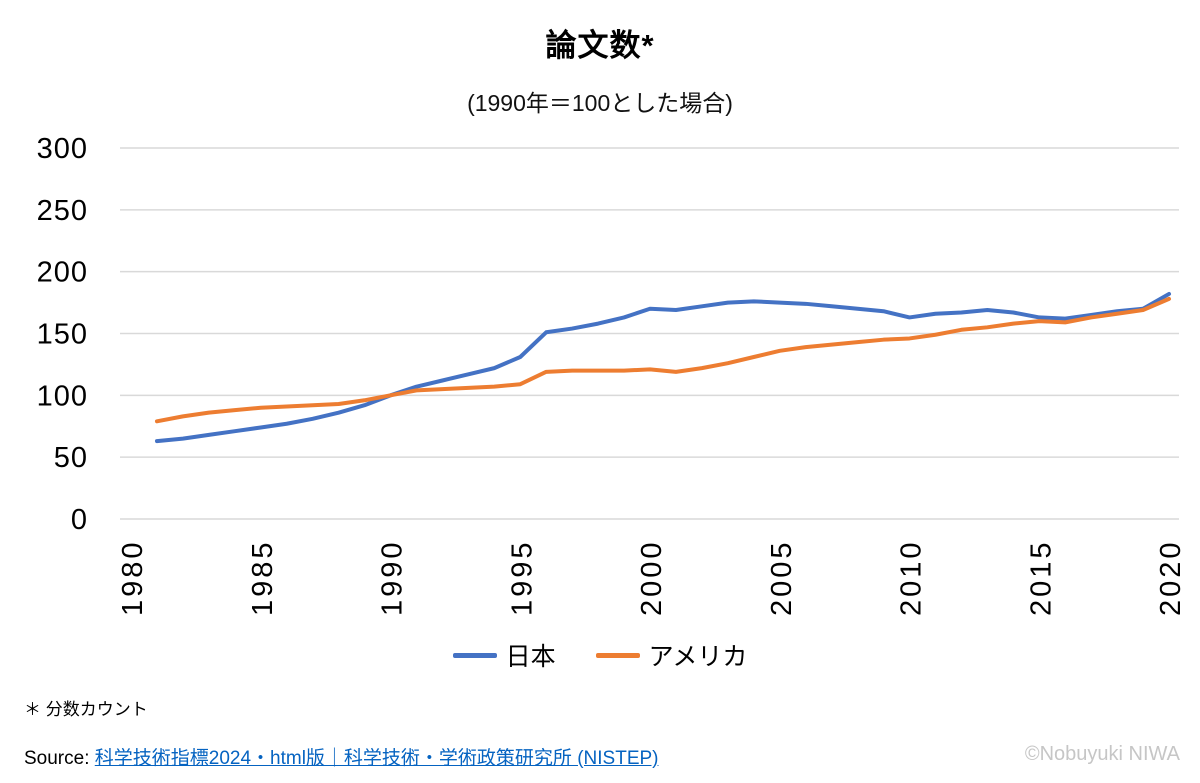 The height and width of the screenshot is (783, 1200). What do you see at coordinates (600, 45) in the screenshot?
I see `chart-title: 論文数*` at bounding box center [600, 45].